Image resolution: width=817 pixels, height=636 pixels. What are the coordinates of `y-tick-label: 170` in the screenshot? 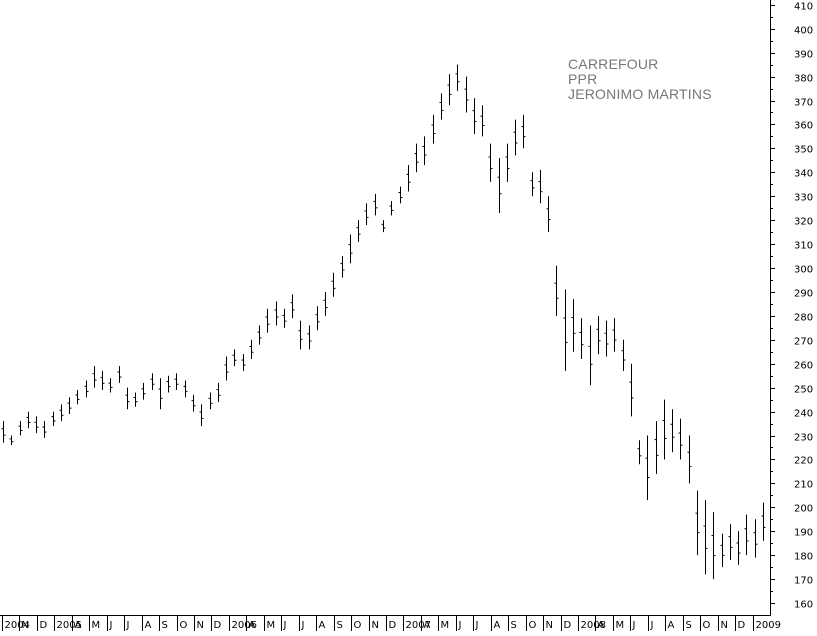 It's located at (803, 581).